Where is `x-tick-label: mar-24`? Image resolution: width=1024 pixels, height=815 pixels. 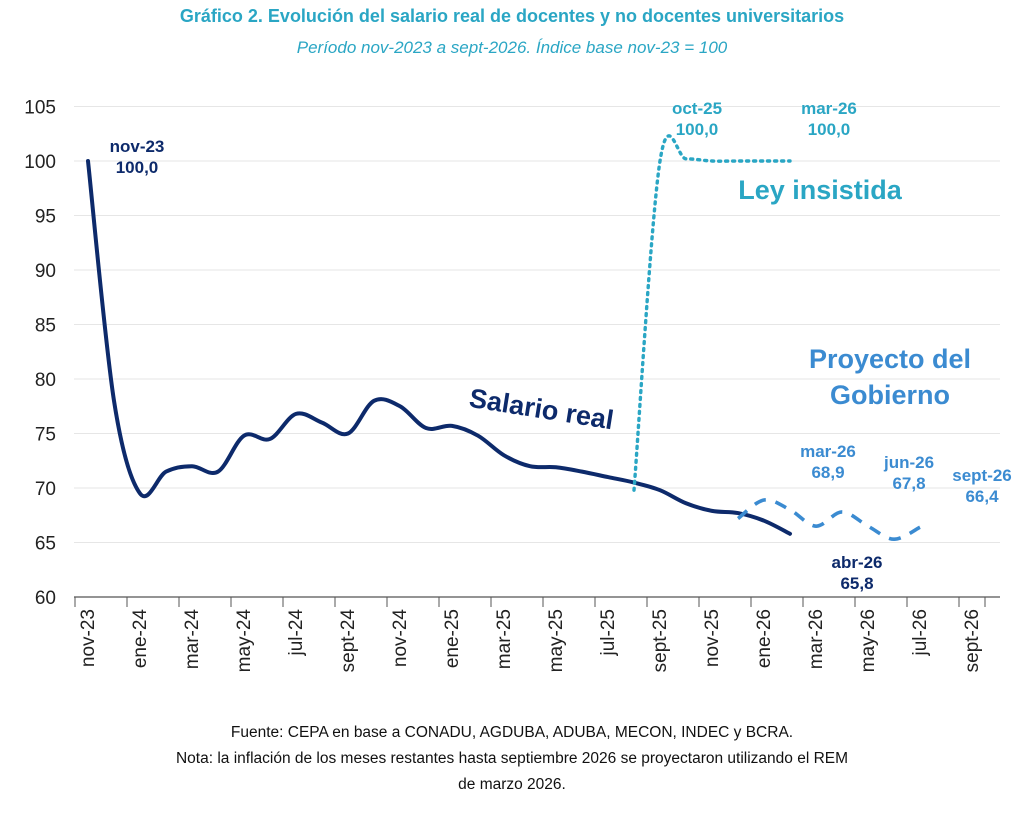 x-tick-label: mar-24 is located at coordinates (192, 639).